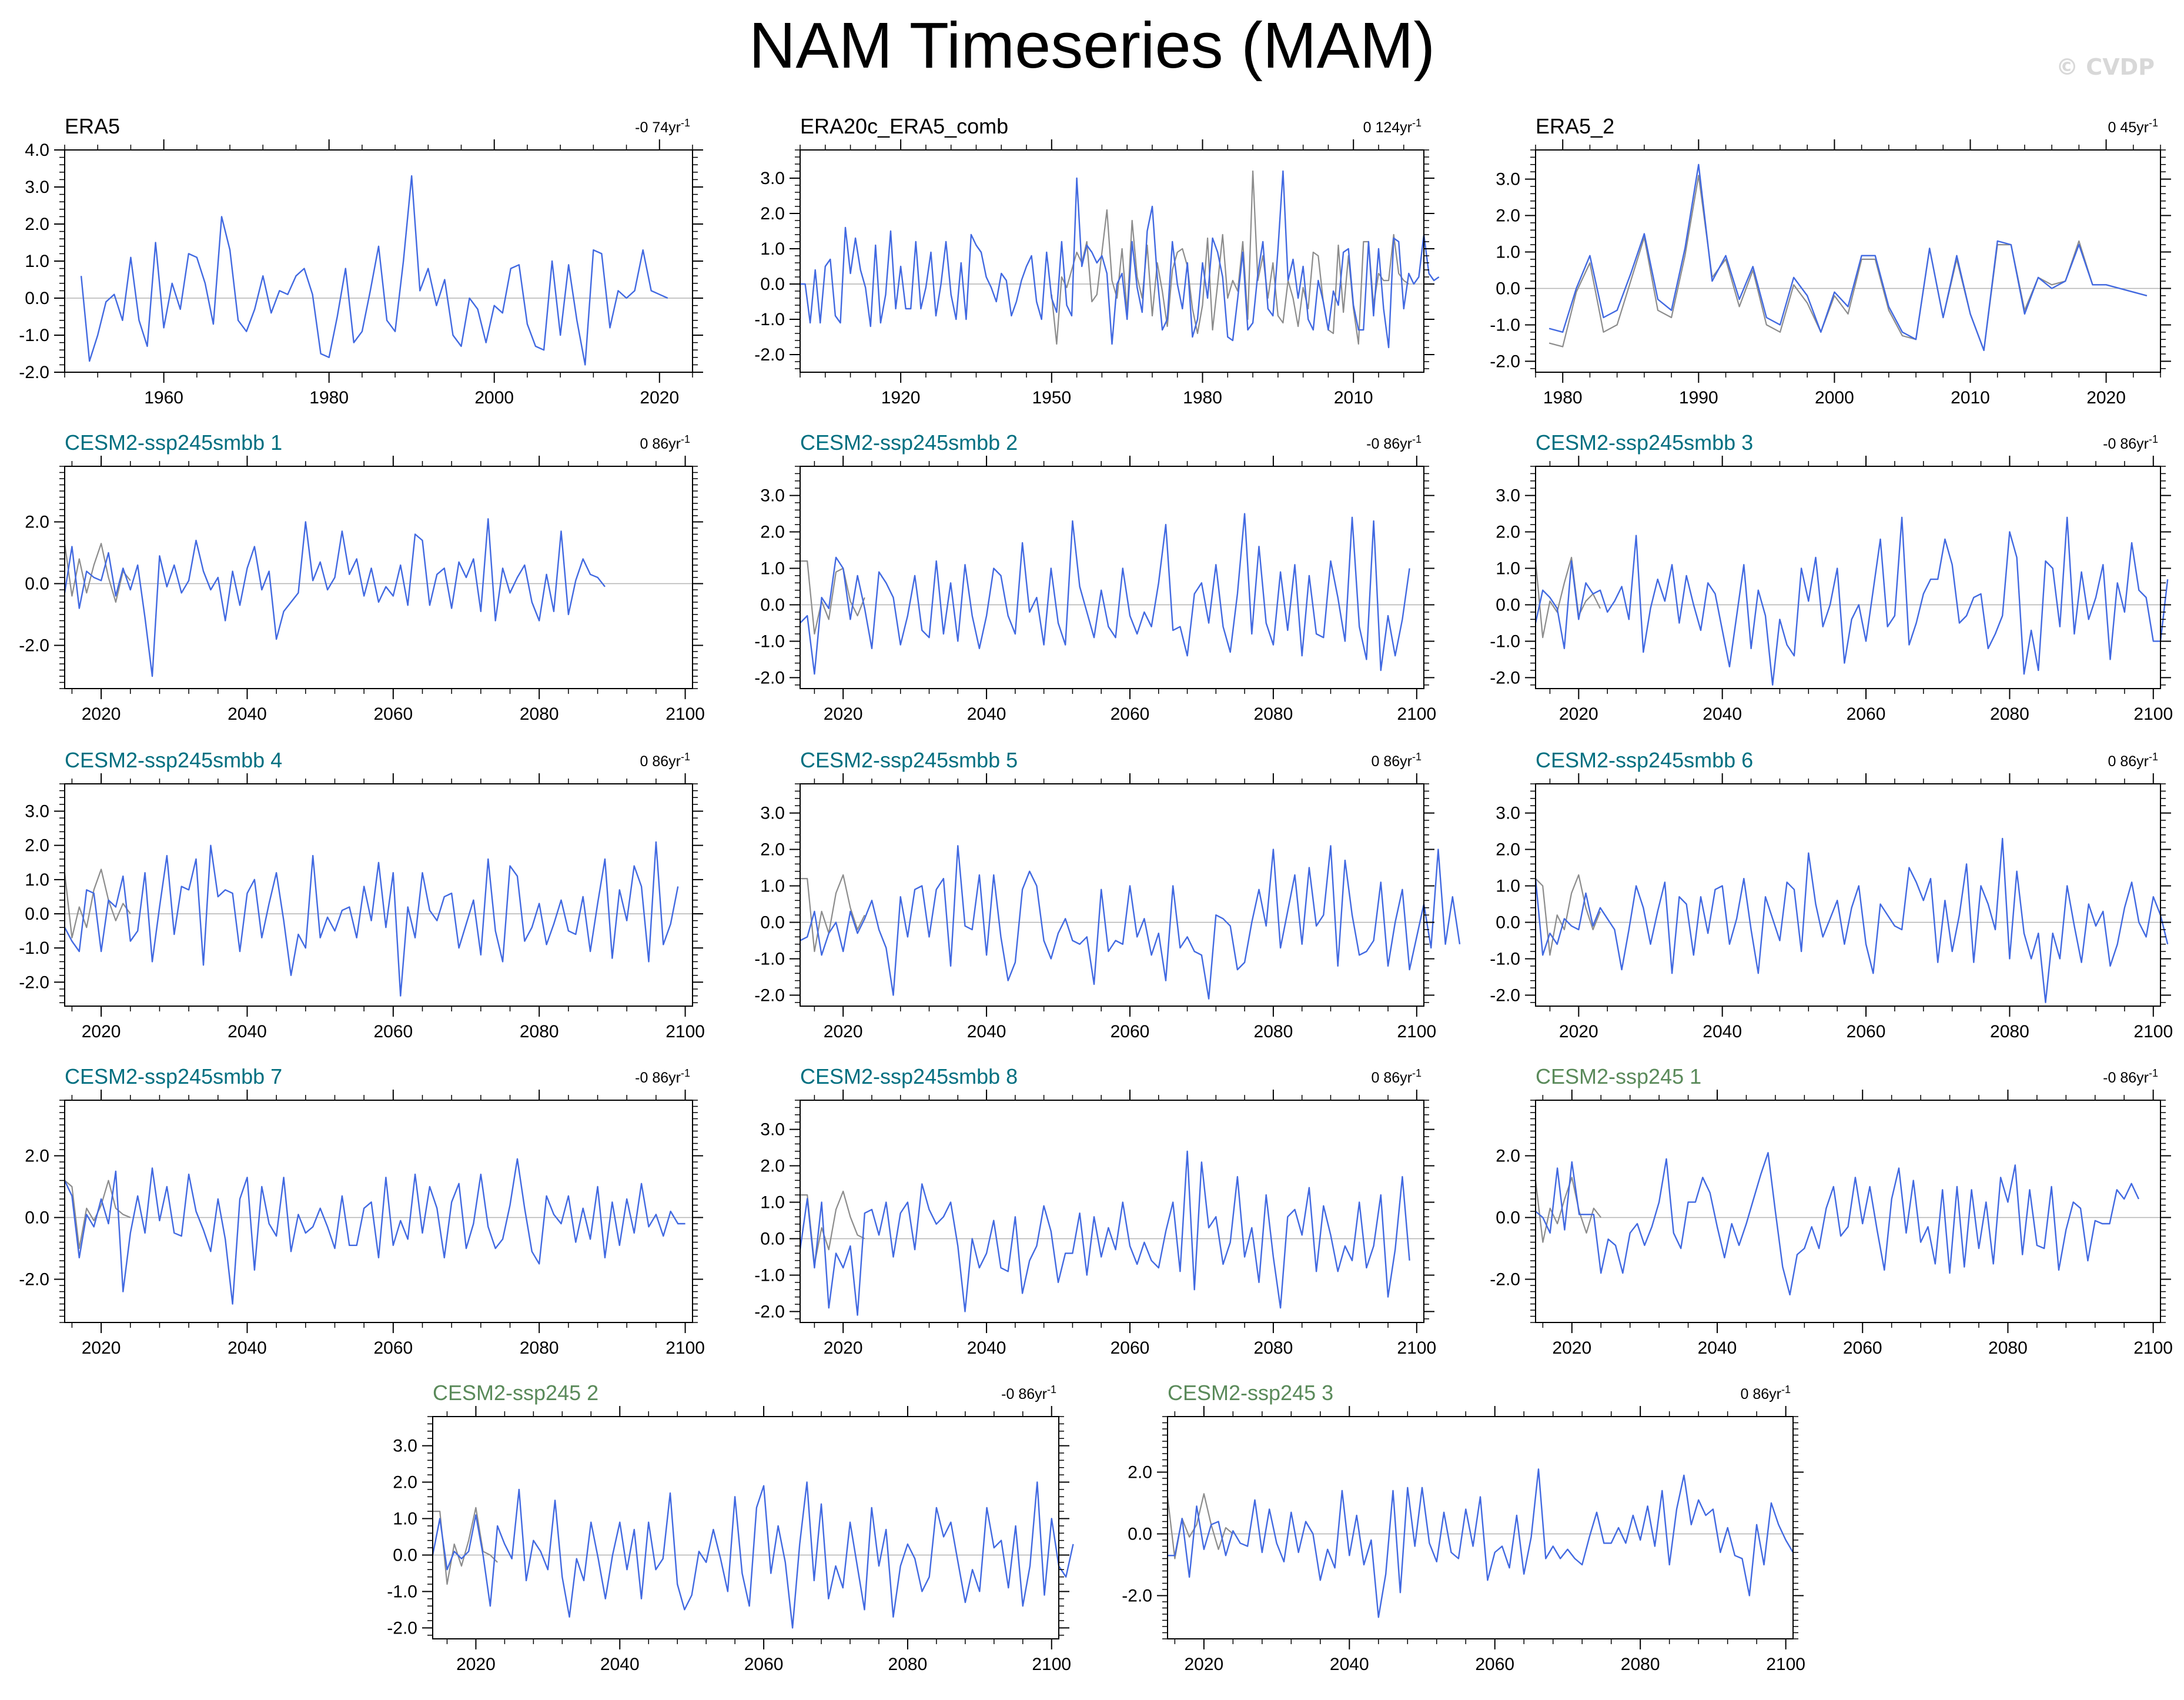 The width and height of the screenshot is (2184, 1700). I want to click on watermark: © CVDP, so click(2105, 67).